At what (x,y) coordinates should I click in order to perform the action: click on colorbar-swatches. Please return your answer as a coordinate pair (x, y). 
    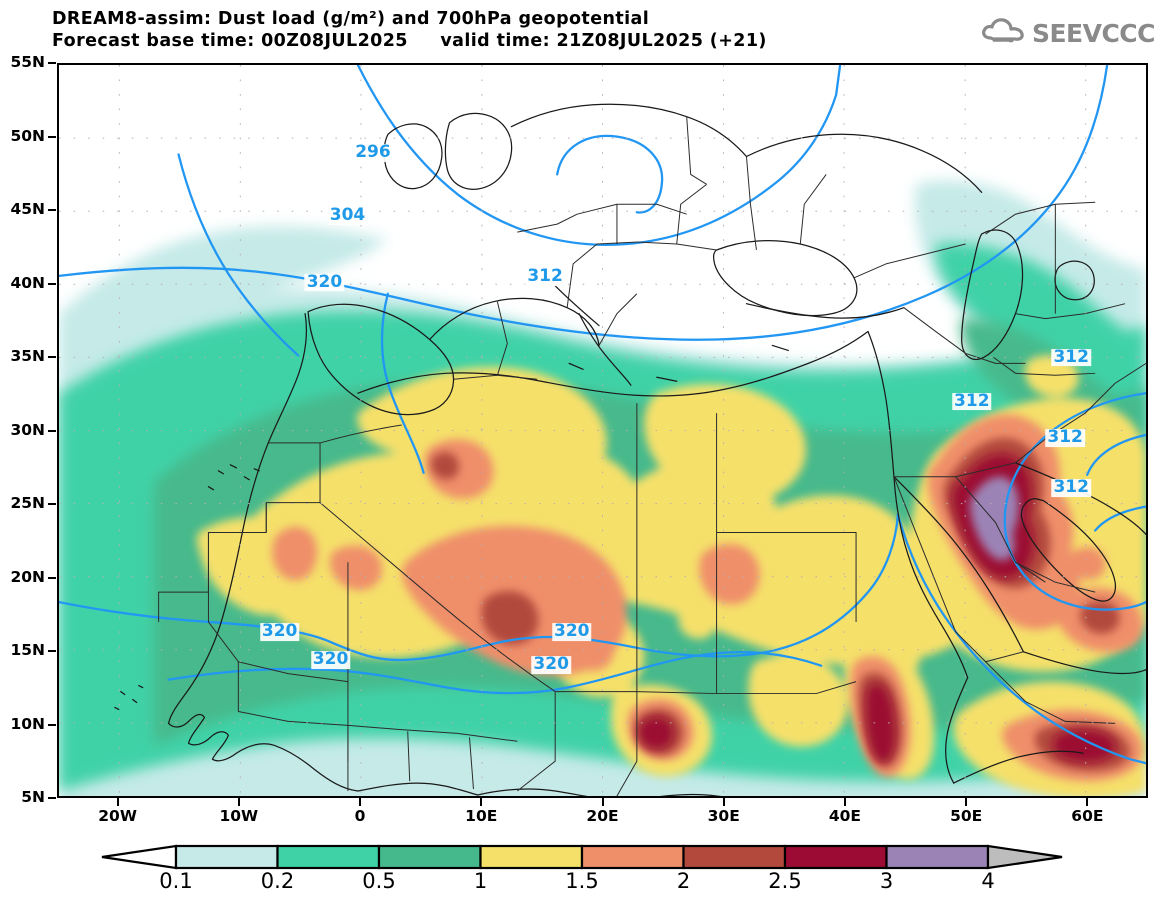
    Looking at the image, I should click on (582, 857).